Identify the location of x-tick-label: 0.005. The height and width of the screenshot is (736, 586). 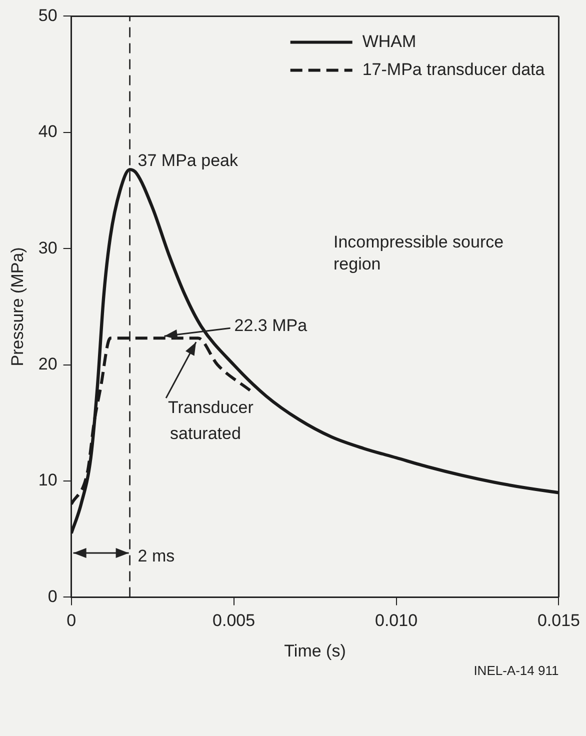
(234, 620).